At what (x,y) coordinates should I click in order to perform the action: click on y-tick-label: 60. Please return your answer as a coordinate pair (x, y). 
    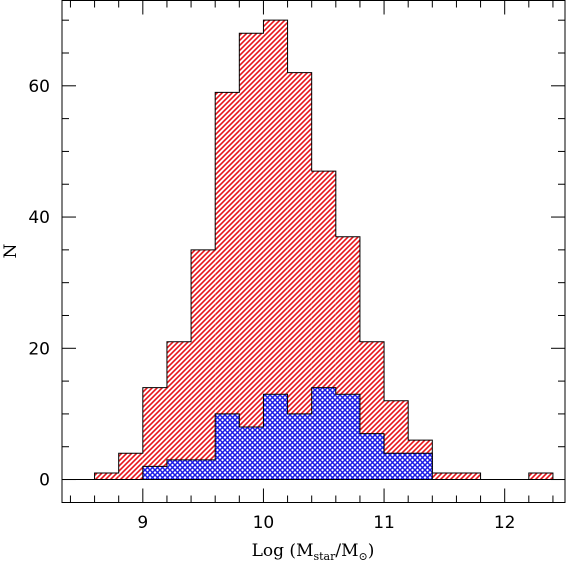
    Looking at the image, I should click on (39, 87).